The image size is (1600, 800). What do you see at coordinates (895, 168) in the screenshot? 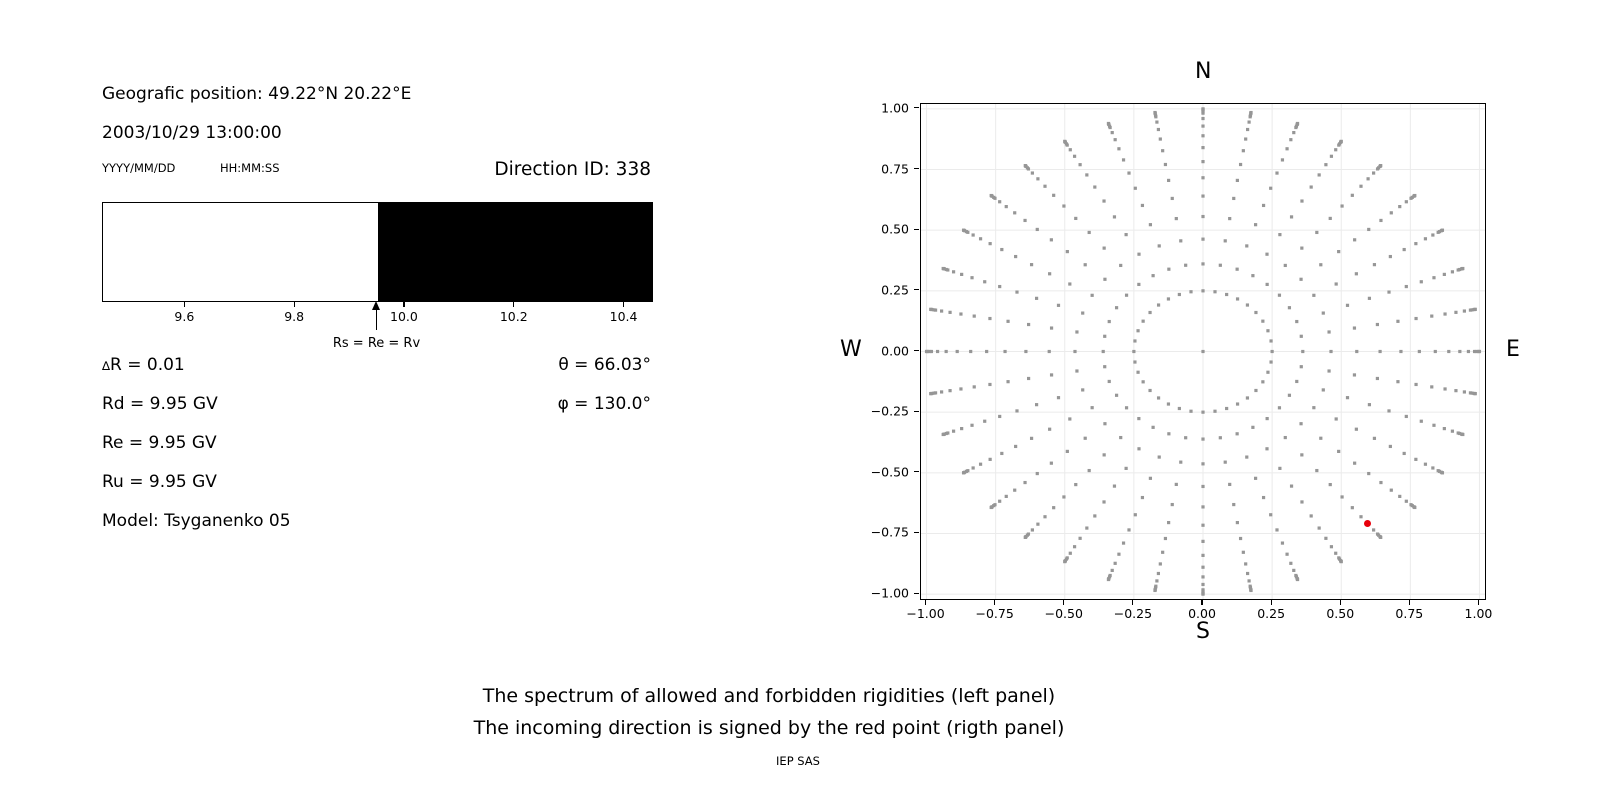
I see `direction-y-tick-label: 0.75` at bounding box center [895, 168].